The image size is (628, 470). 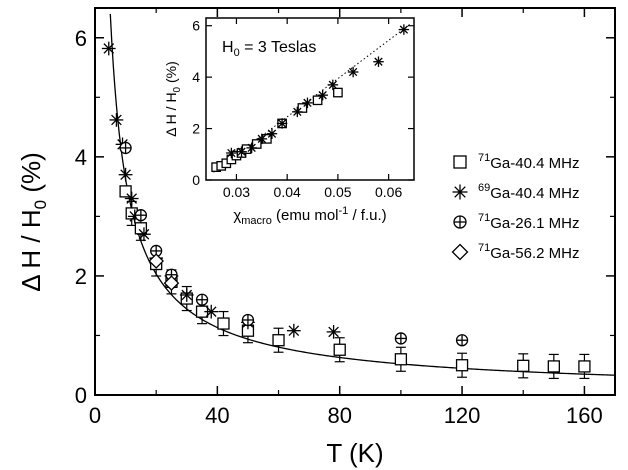 I want to click on inset-y-tick-label: 0, so click(x=196, y=180).